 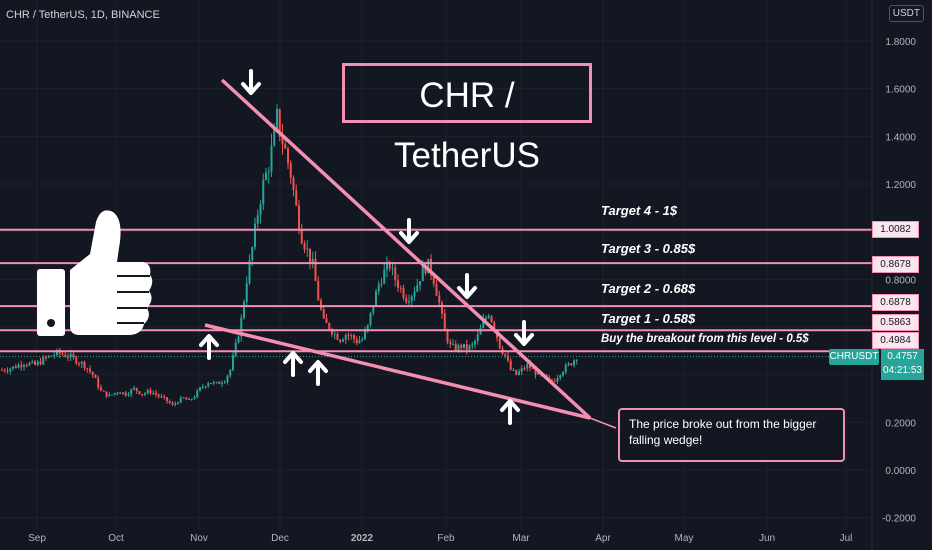 I want to click on y-tick-label: 1.4000, so click(x=900, y=137).